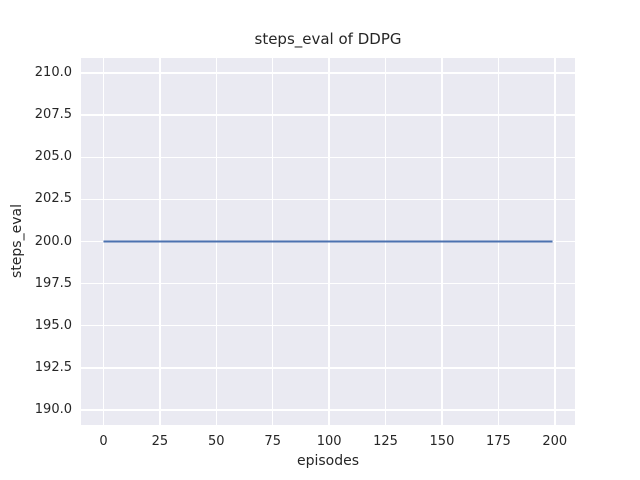 The height and width of the screenshot is (480, 640). Describe the element at coordinates (328, 461) in the screenshot. I see `x-axis-label: episodes` at that location.